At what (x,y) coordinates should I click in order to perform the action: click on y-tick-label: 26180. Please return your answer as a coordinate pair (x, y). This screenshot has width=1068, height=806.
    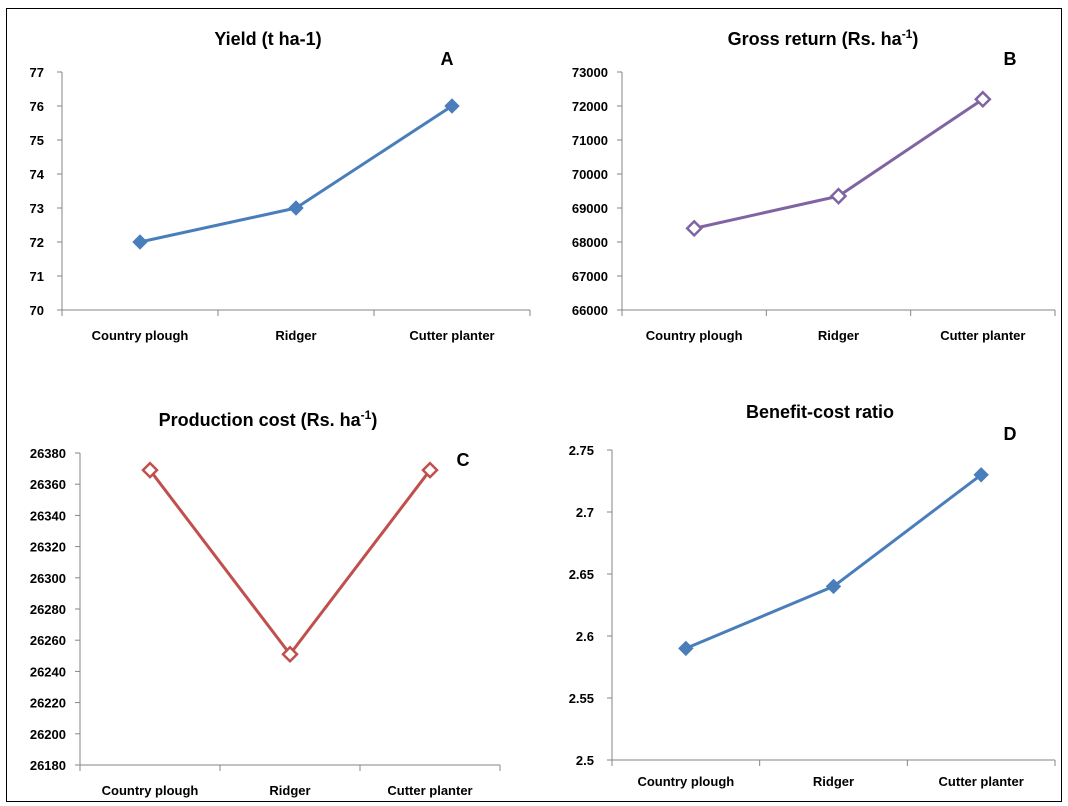
    Looking at the image, I should click on (48, 765).